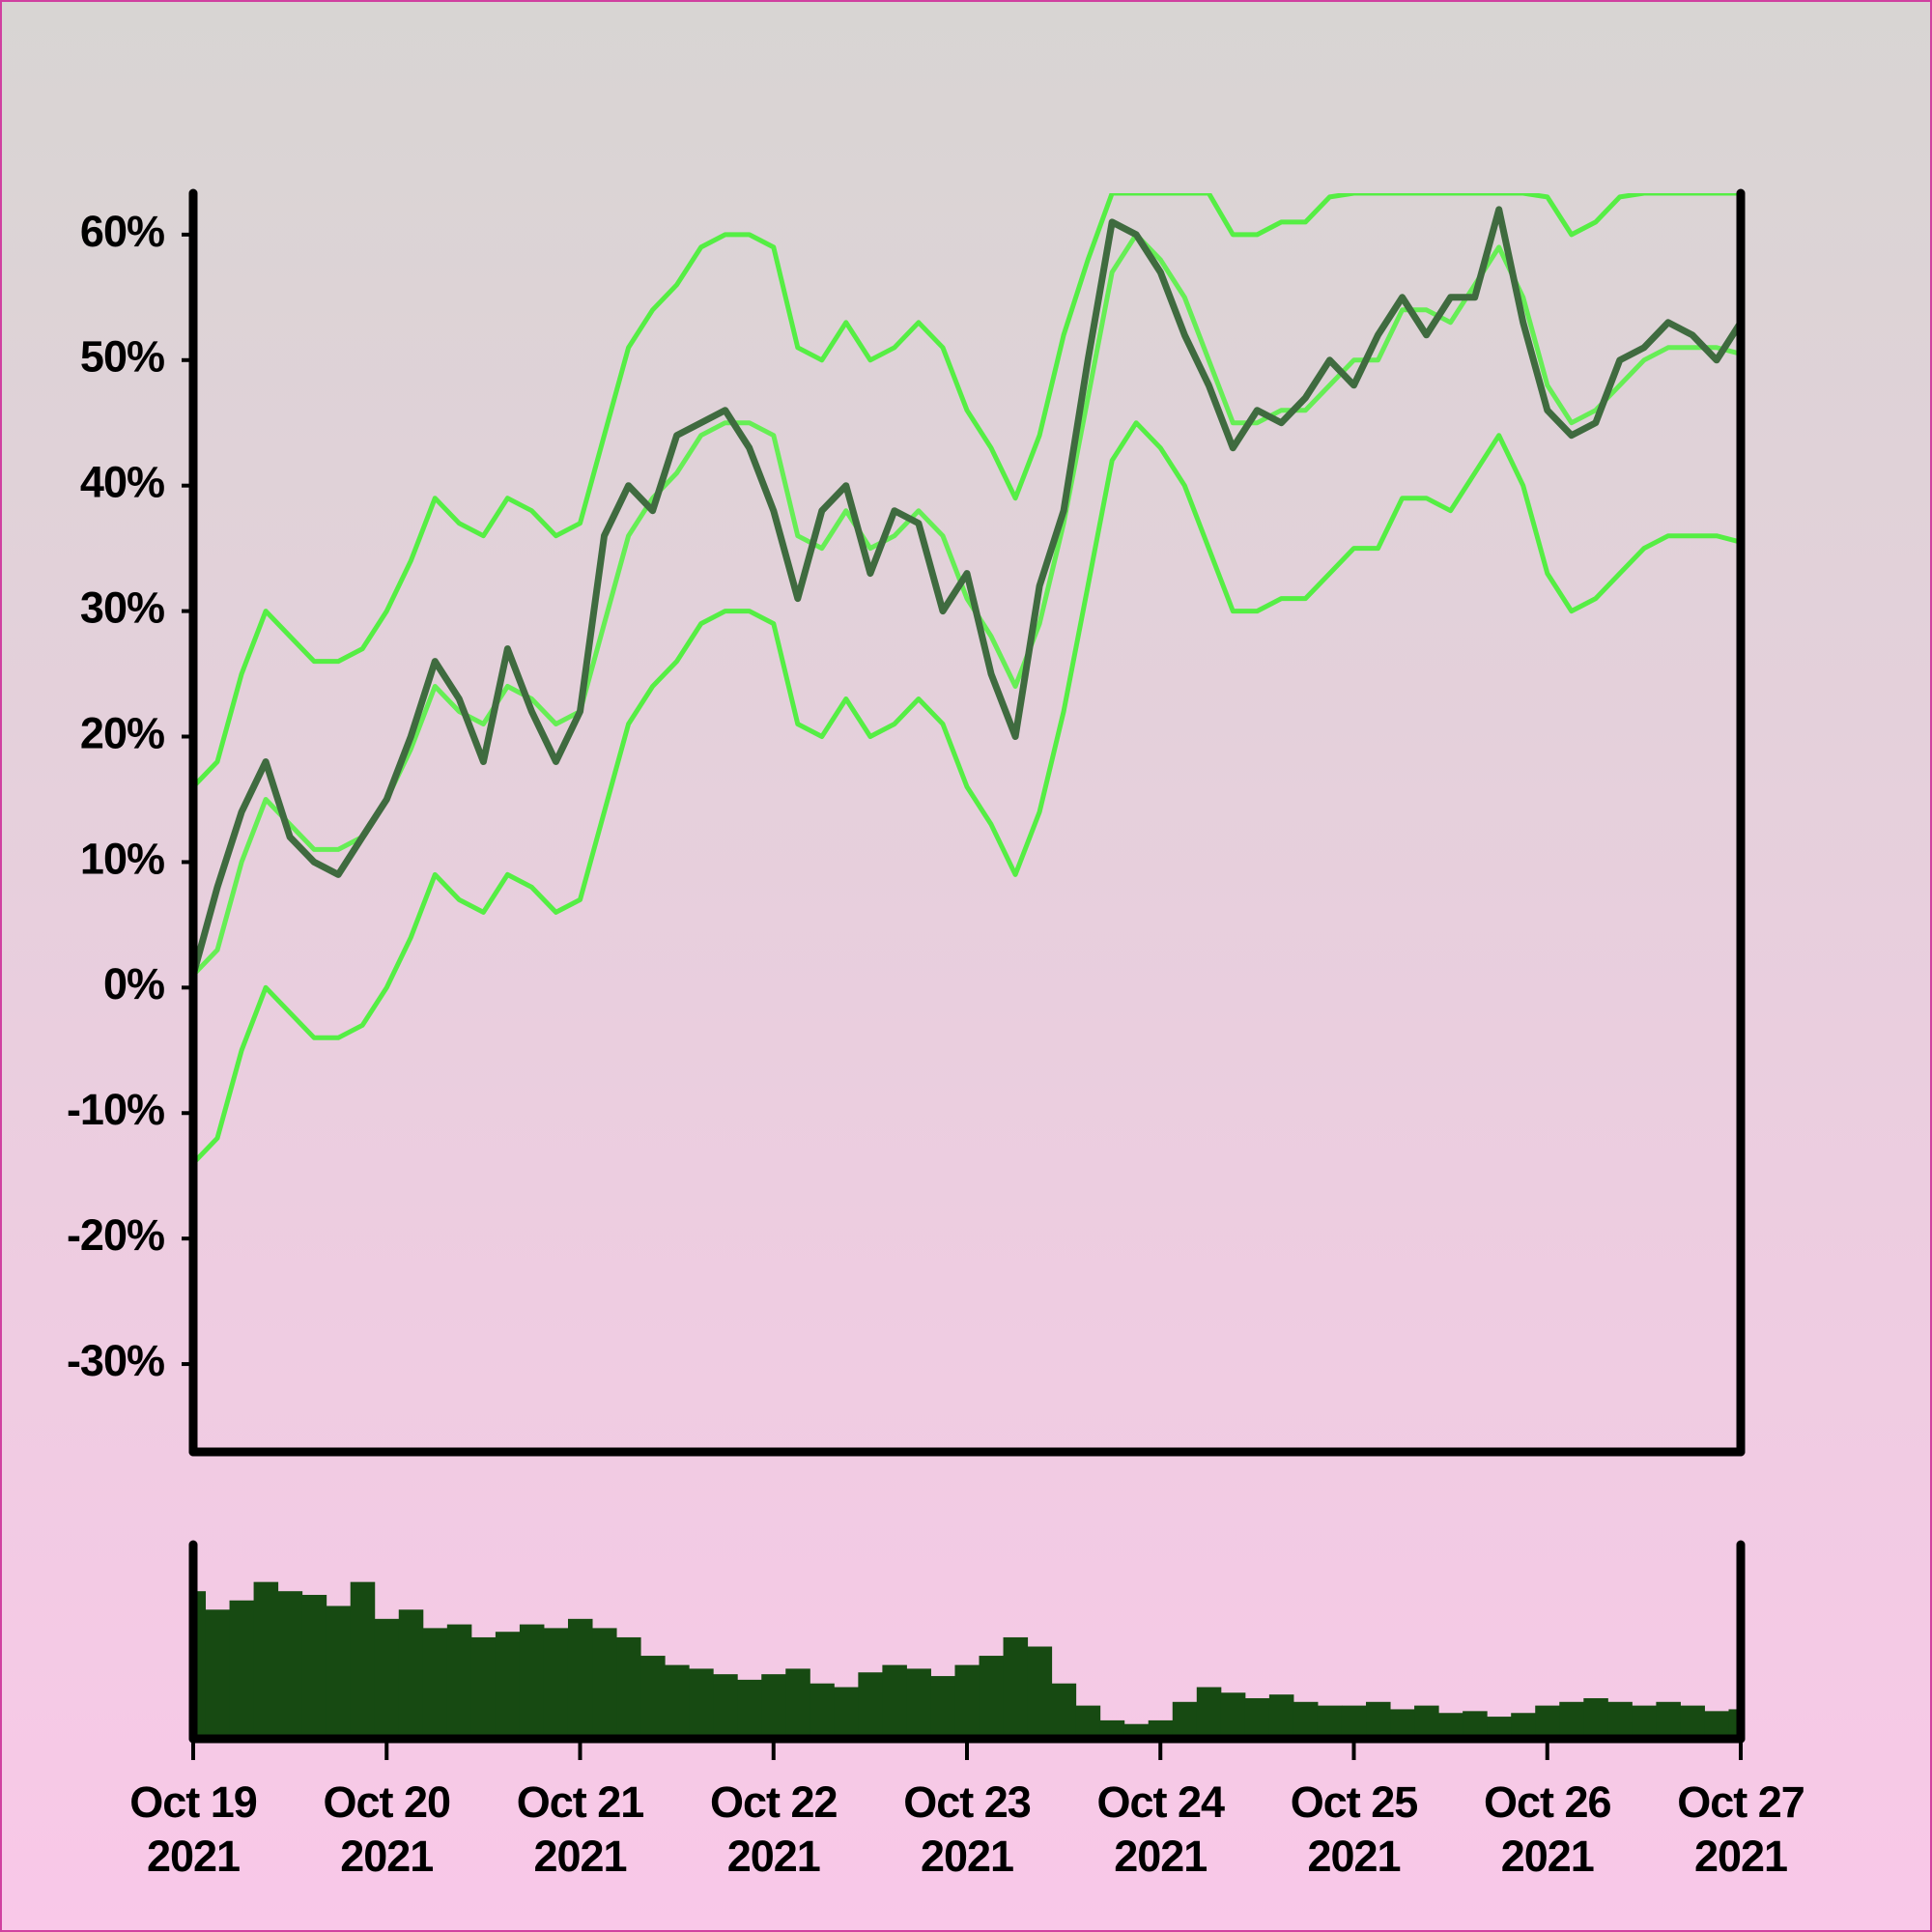 This screenshot has width=1932, height=1932. I want to click on y-tick-label: 40%, so click(122, 482).